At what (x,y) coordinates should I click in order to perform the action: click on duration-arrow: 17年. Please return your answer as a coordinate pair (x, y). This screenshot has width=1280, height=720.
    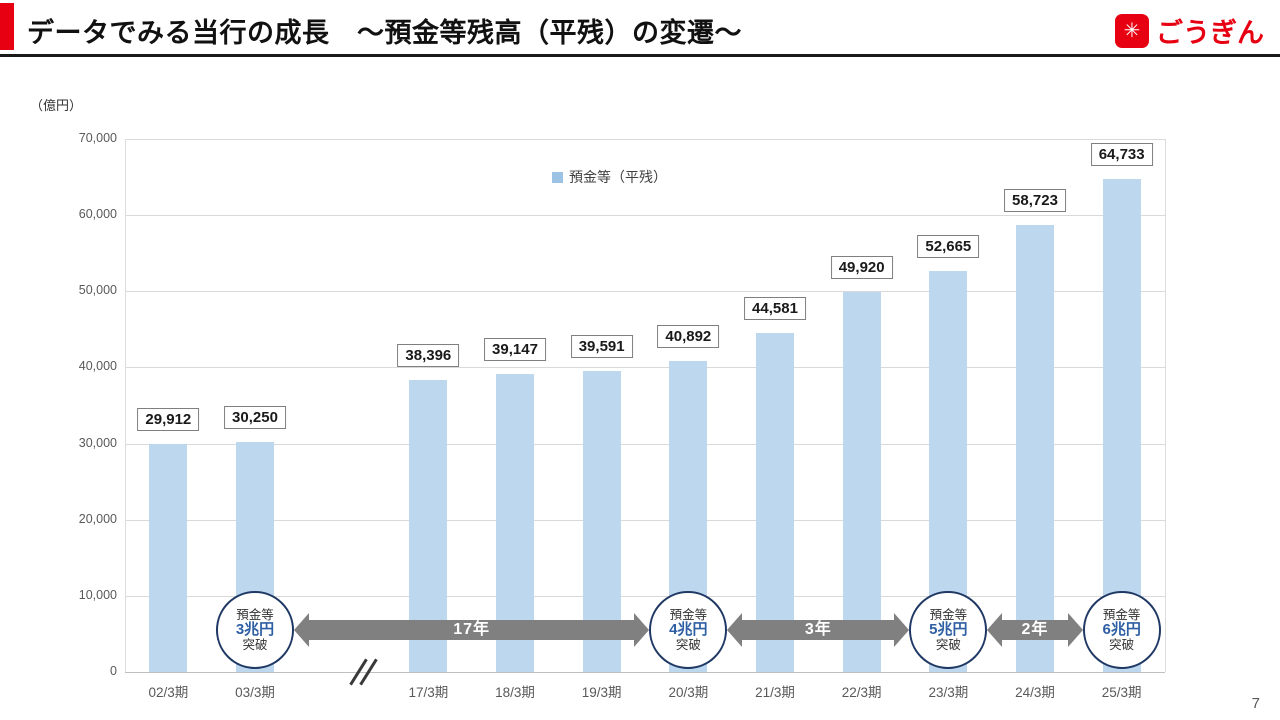
    Looking at the image, I should click on (472, 630).